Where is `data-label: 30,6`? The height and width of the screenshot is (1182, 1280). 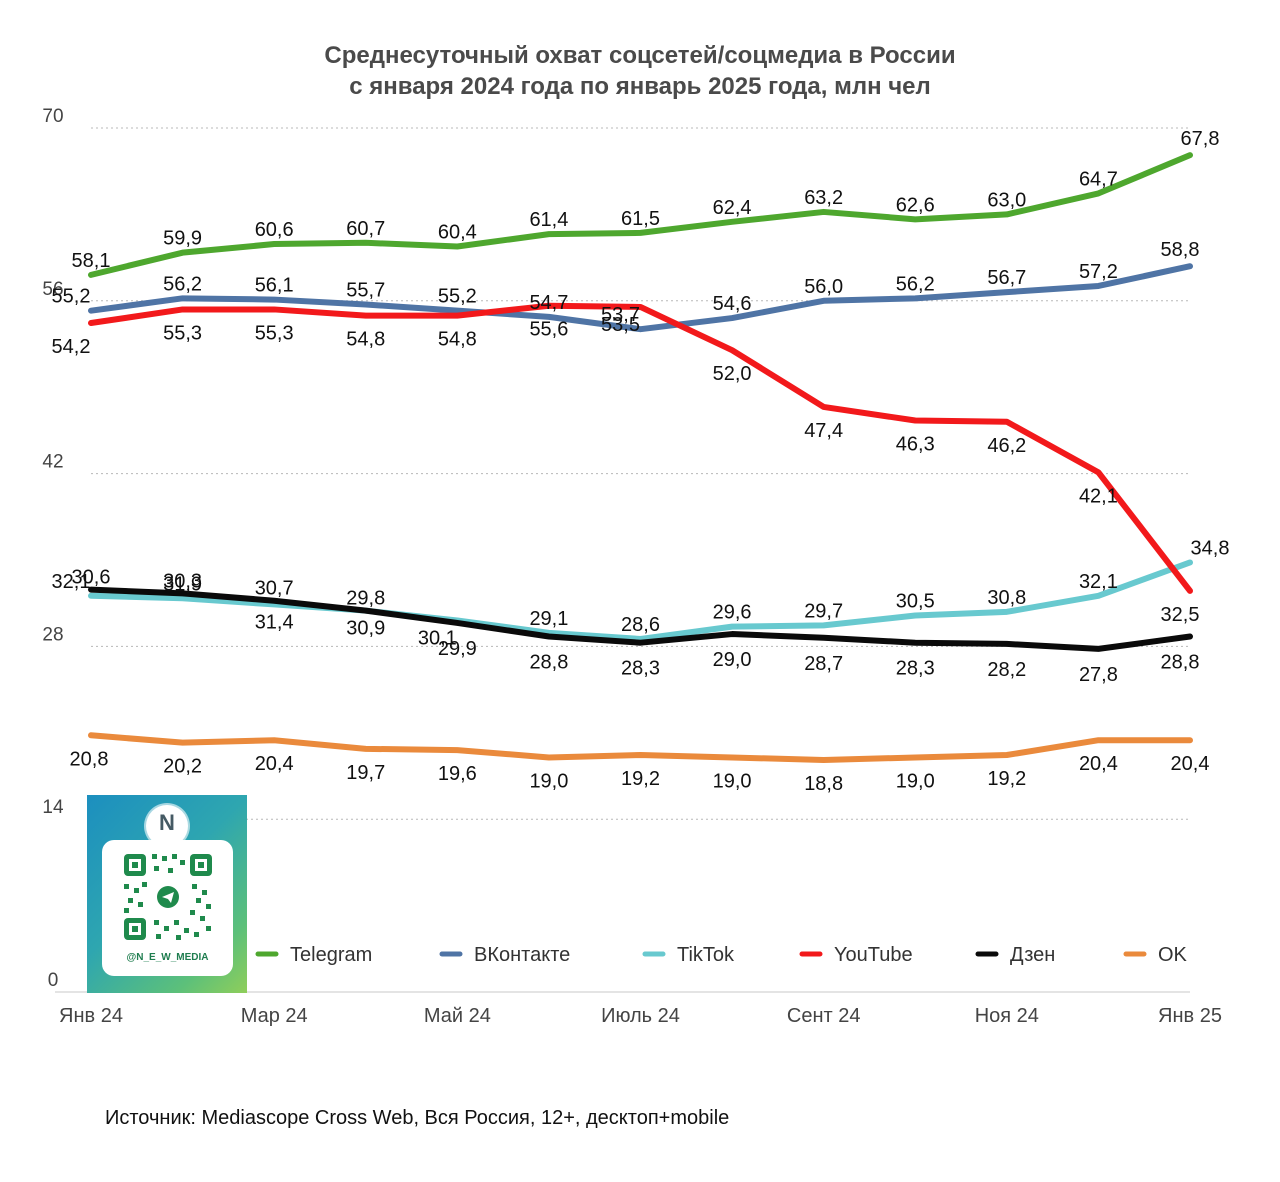 data-label: 30,6 is located at coordinates (91, 578).